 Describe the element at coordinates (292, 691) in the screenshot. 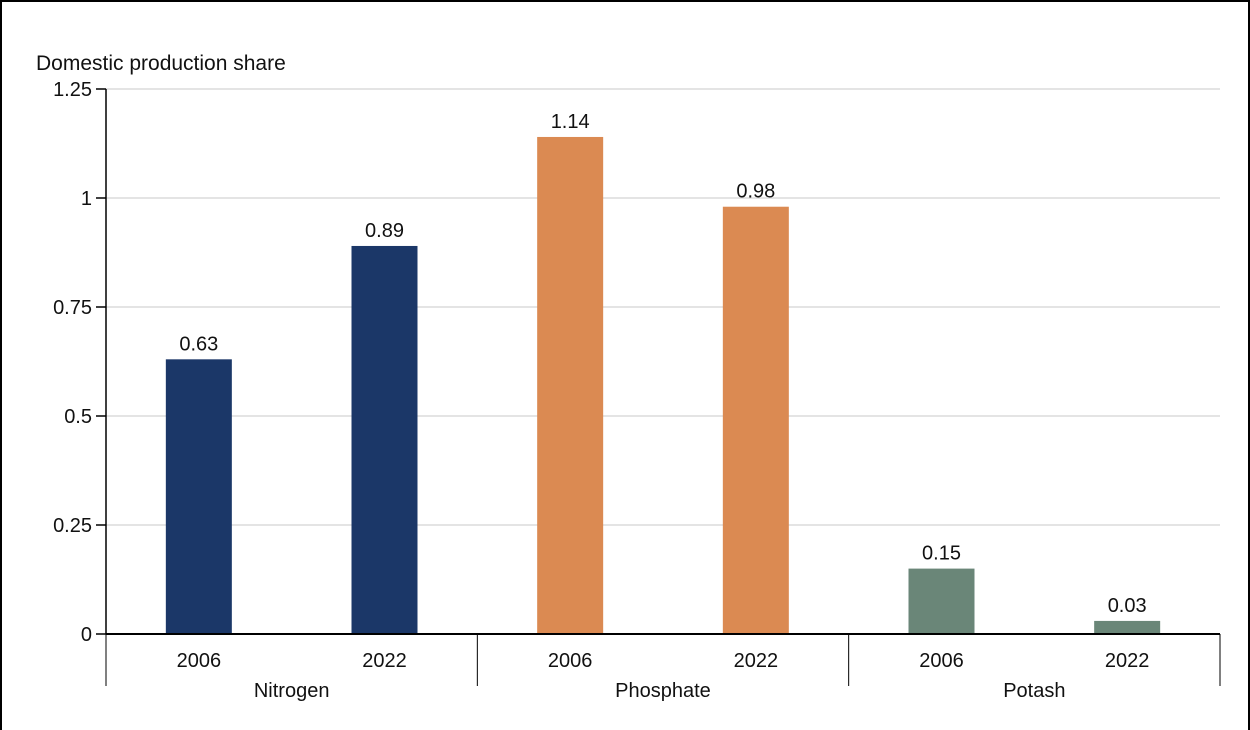

I see `group-label: Nitrogen` at that location.